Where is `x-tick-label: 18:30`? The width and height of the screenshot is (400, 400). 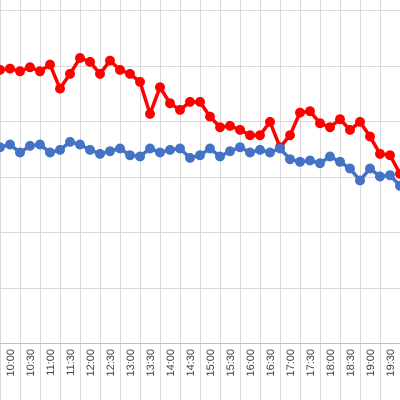
x-tick-label: 18:30 is located at coordinates (351, 363).